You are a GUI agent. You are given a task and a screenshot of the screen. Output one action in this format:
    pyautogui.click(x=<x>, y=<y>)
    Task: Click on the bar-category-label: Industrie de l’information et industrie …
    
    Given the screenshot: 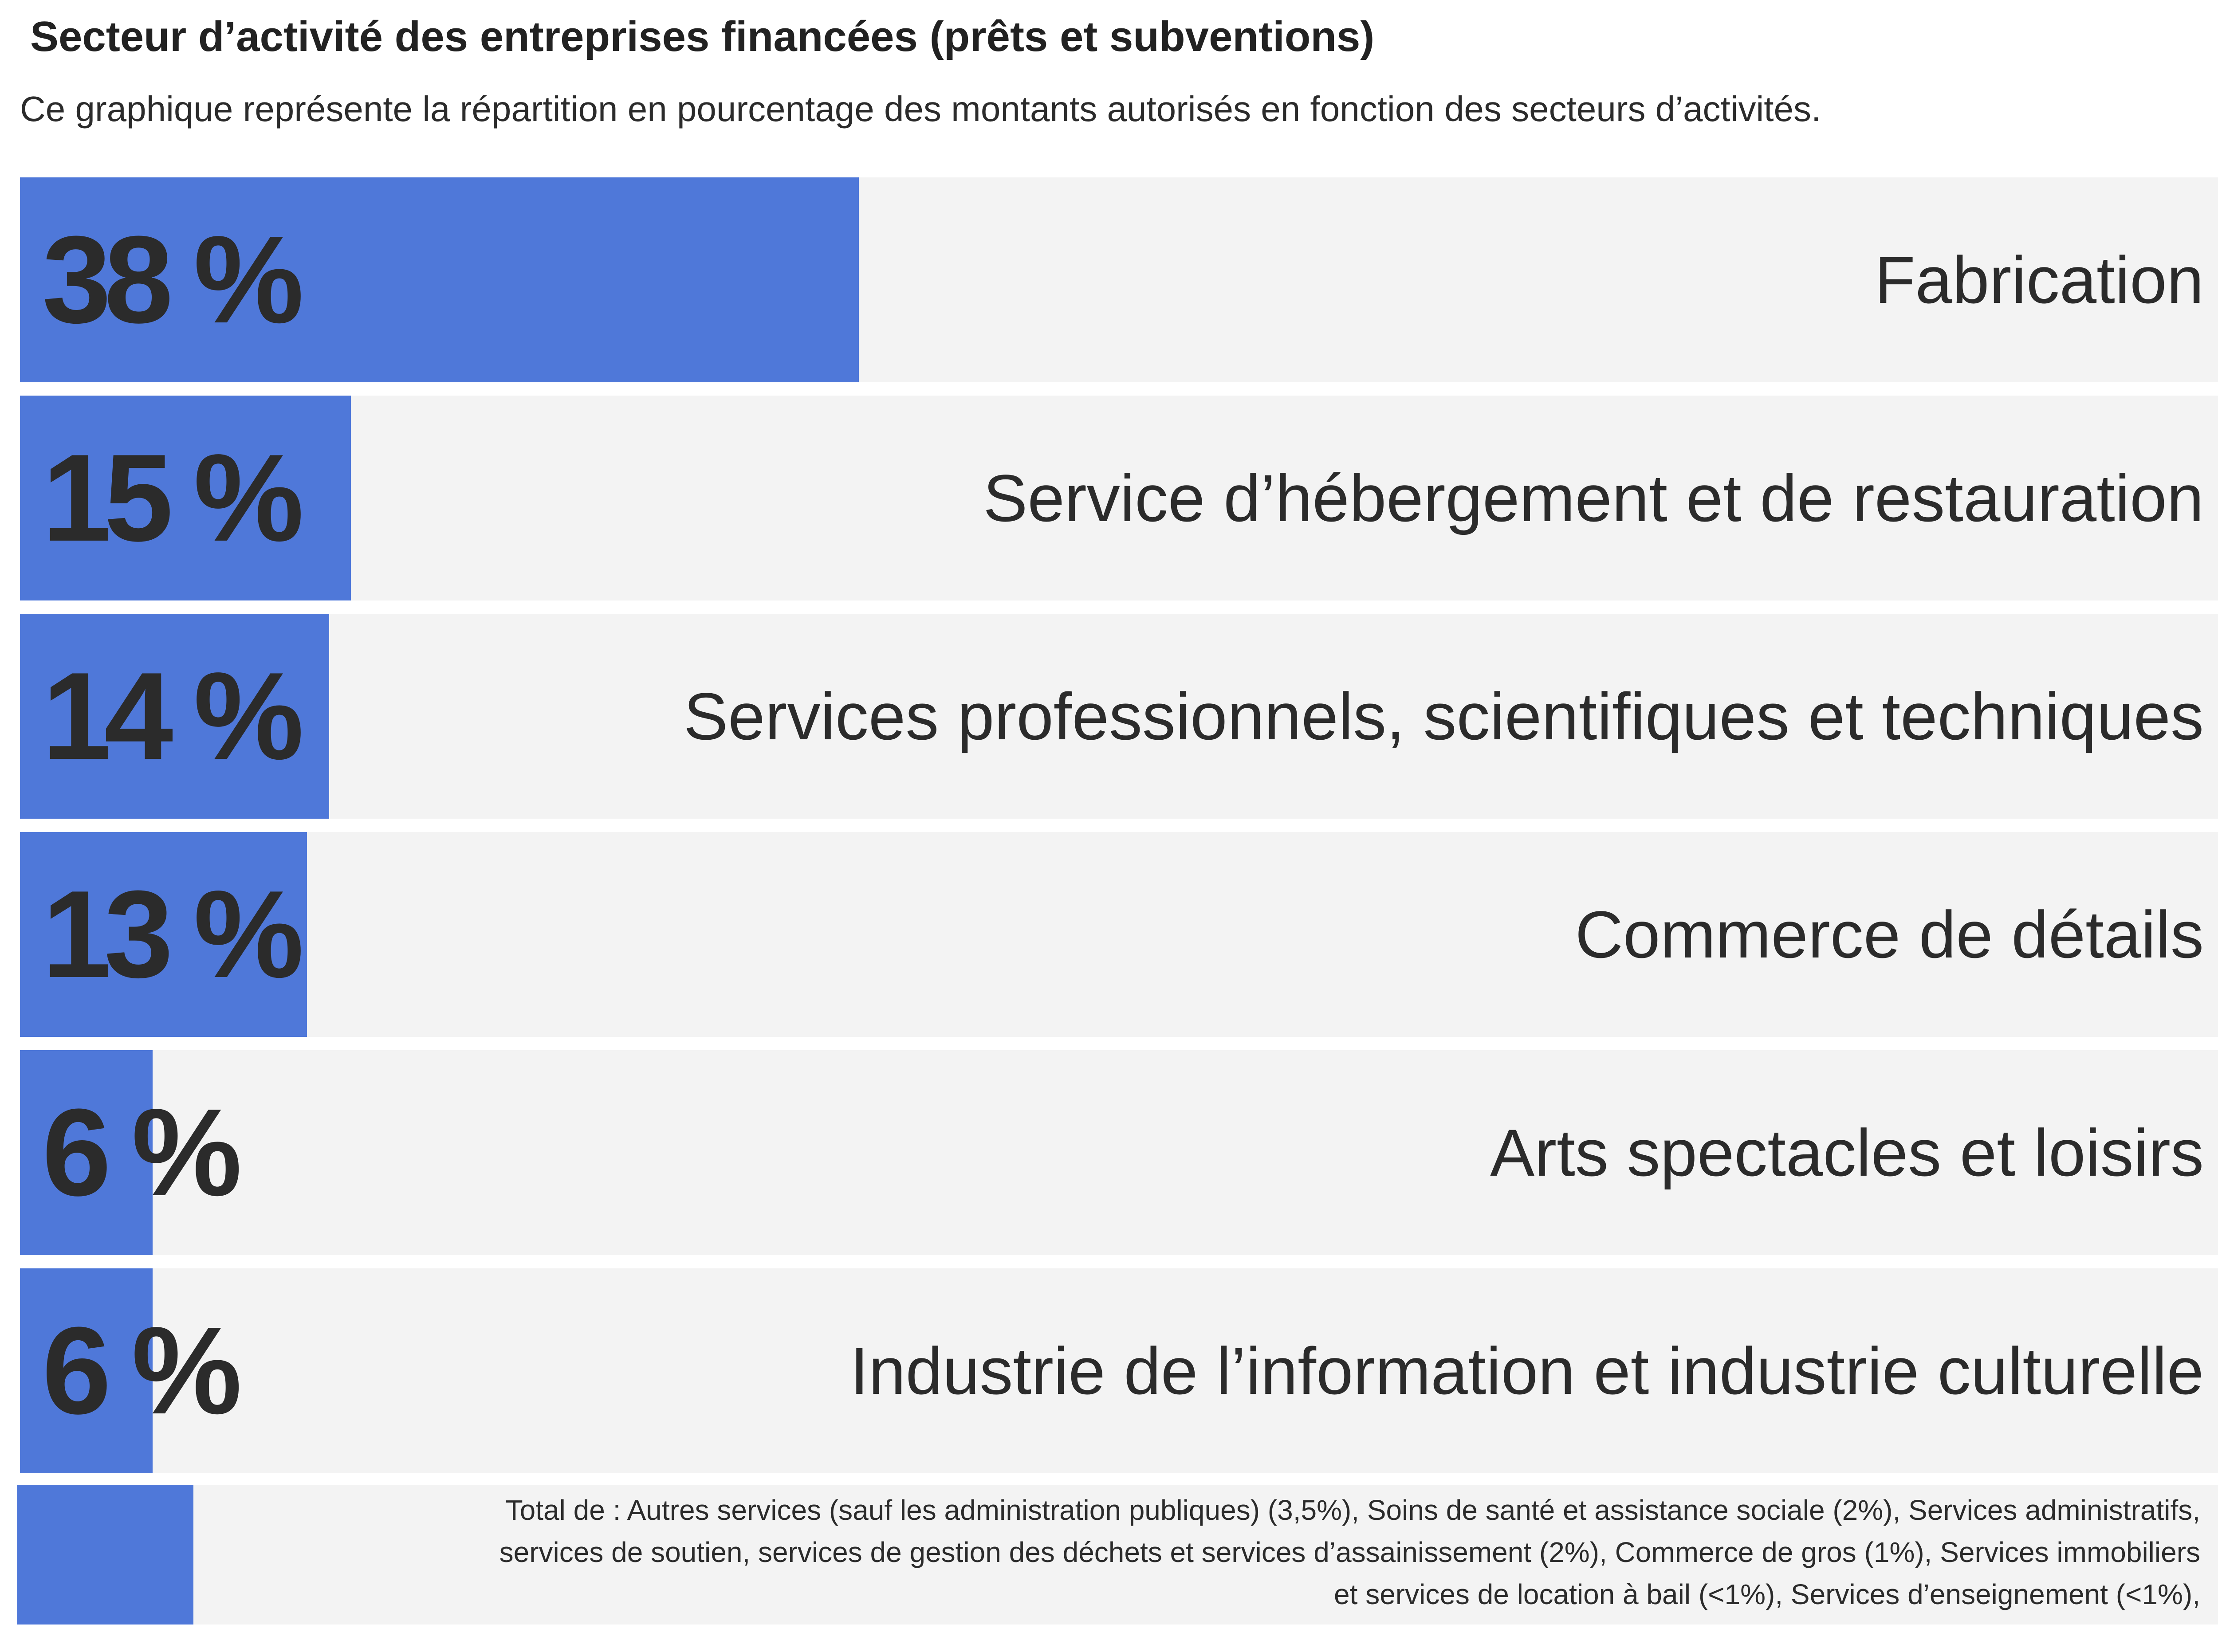 What is the action you would take?
    pyautogui.click(x=1527, y=1371)
    